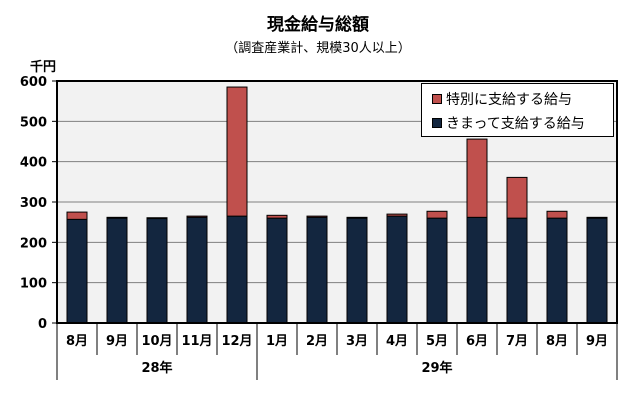  Describe the element at coordinates (318, 25) in the screenshot. I see `chart-title: 現金給与総額` at that location.